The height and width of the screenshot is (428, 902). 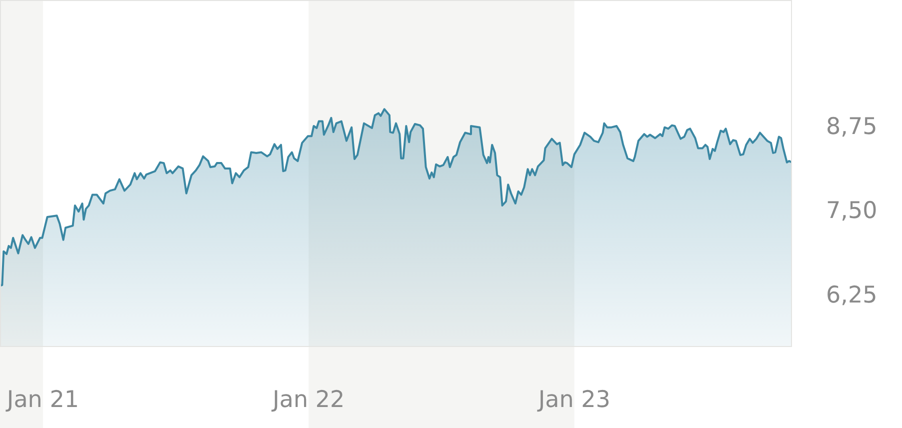 What do you see at coordinates (852, 127) in the screenshot?
I see `y-tick-label: 8,75` at bounding box center [852, 127].